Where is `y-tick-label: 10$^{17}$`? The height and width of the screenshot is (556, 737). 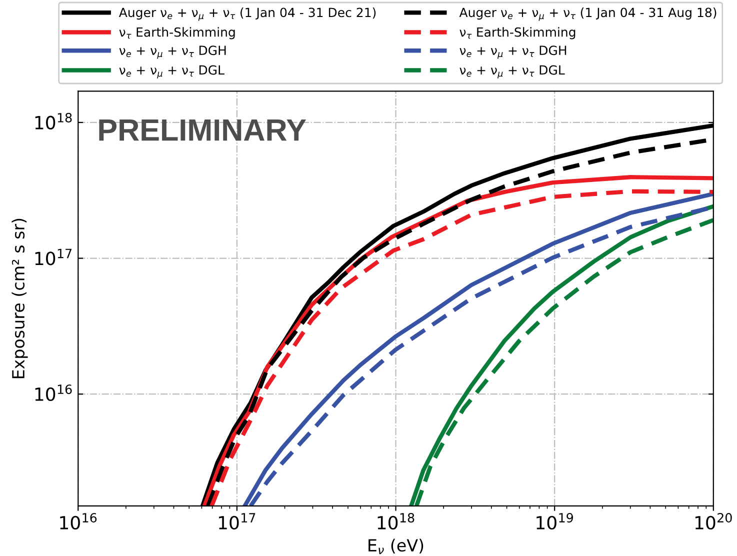 y-tick-label: 10$^{17}$ is located at coordinates (53, 257).